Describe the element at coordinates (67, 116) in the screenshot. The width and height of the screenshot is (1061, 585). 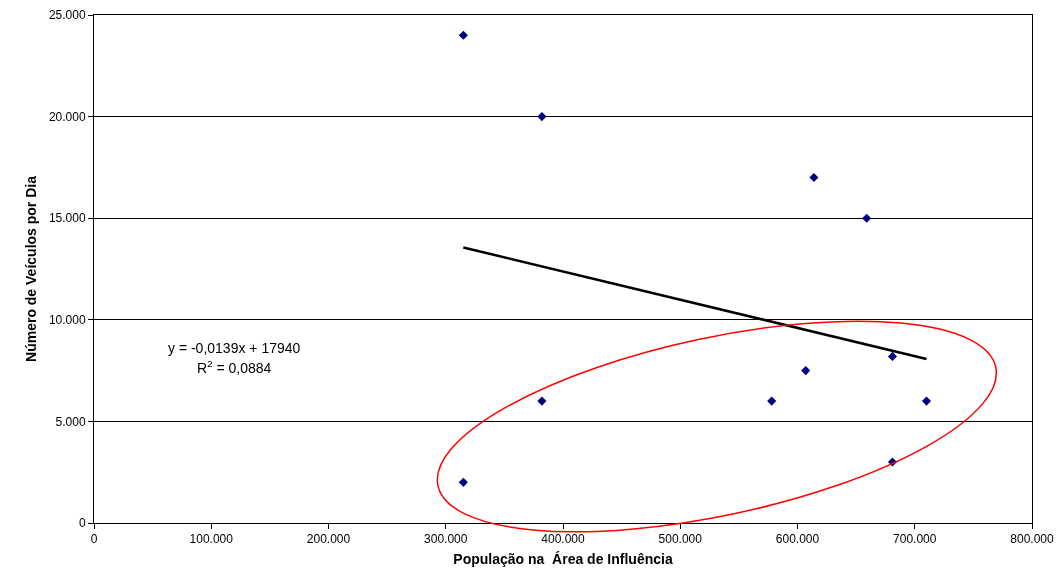
I see `y-tick-label: 20.000` at that location.